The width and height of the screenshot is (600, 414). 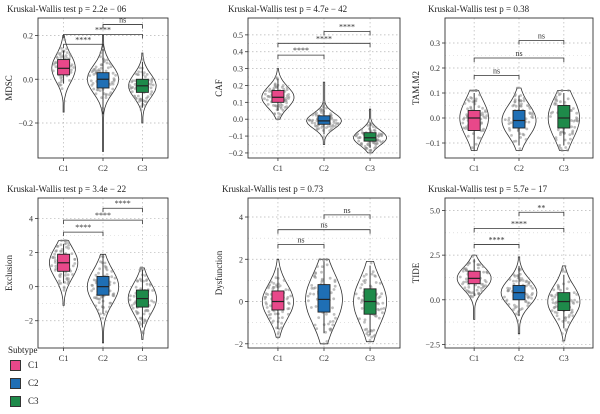 I want to click on box-c2, so click(x=519, y=119).